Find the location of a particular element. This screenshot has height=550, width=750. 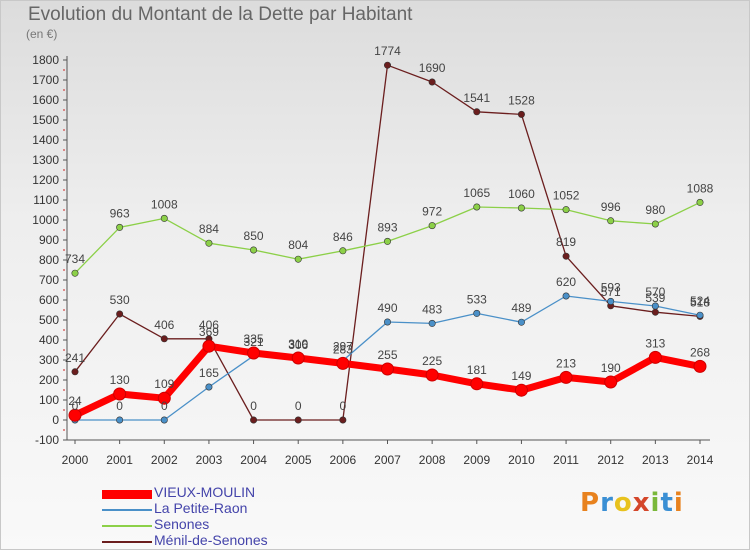

x-tick-label: 2012 is located at coordinates (610, 460).